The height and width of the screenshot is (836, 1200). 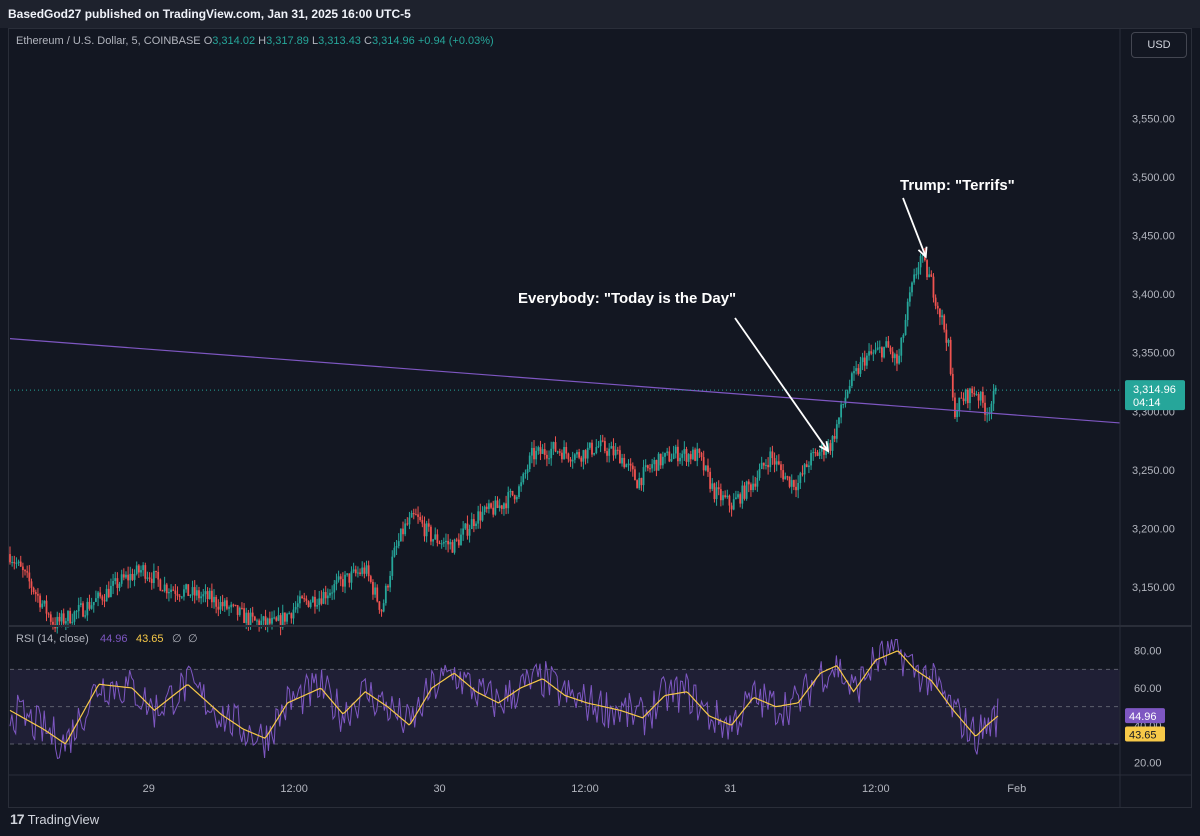 I want to click on rsi-value-label: ∅, so click(x=193, y=639).